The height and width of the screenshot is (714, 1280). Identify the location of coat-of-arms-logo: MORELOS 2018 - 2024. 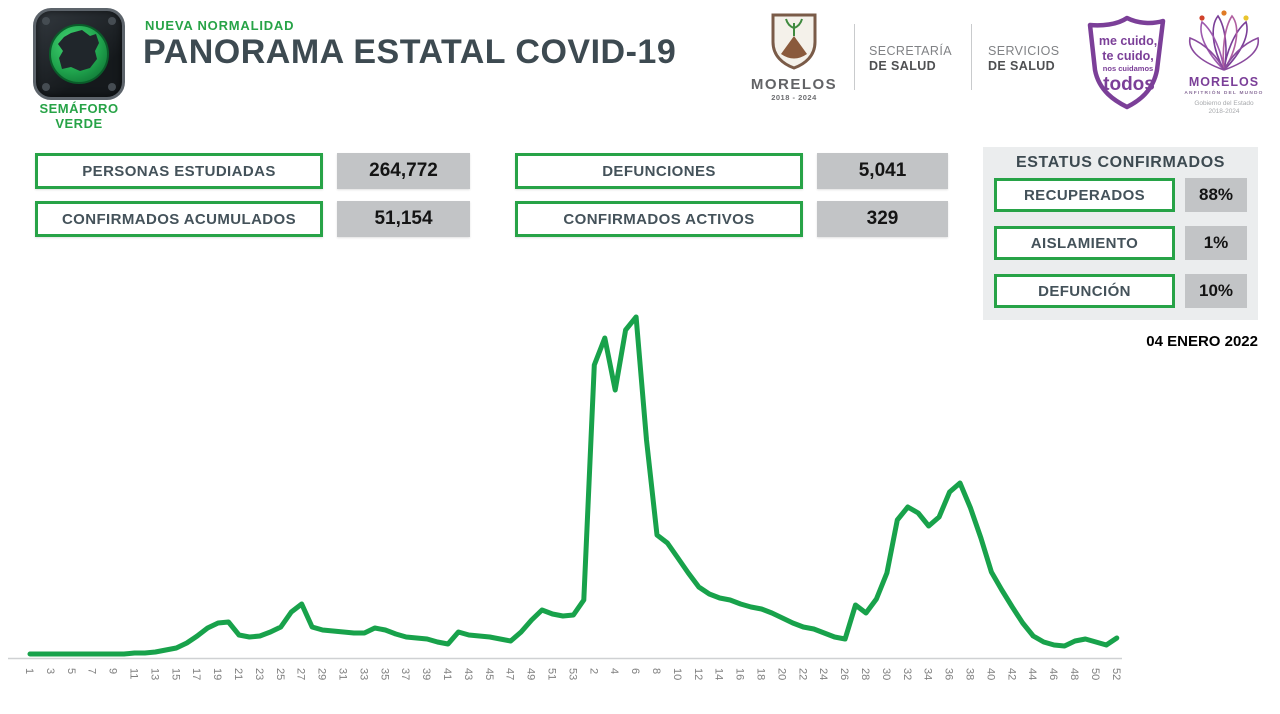
(794, 57).